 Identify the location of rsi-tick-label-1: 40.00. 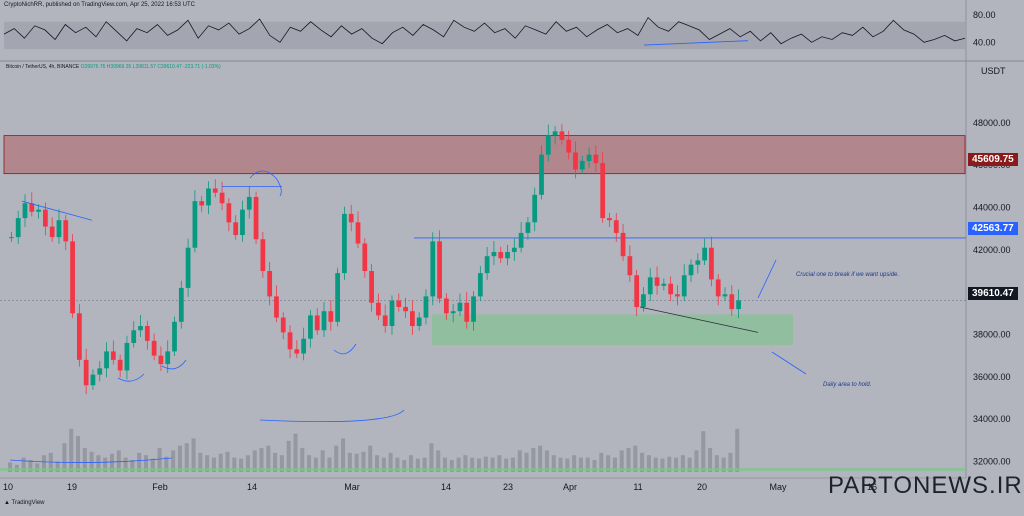
(984, 42).